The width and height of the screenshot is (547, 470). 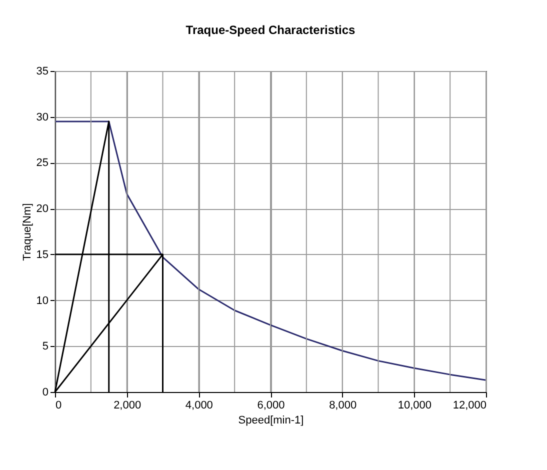 I want to click on x-axis-title: Speed[min-1], so click(x=271, y=420).